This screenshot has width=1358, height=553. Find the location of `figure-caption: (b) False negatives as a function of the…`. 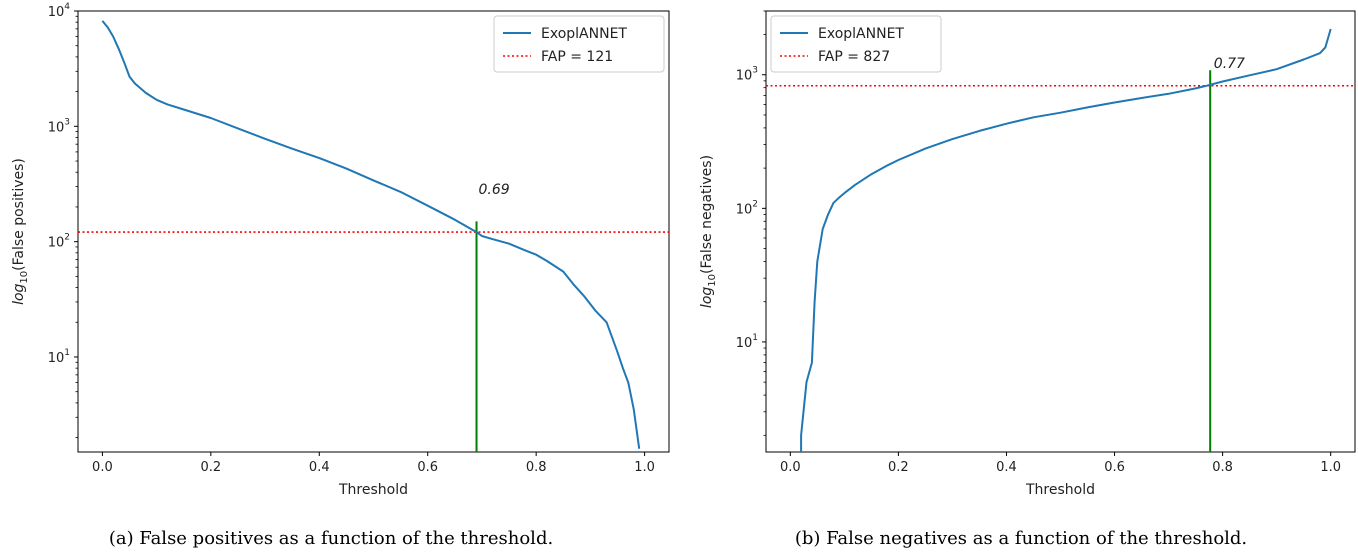

figure-caption: (b) False negatives as a function of the… is located at coordinates (1021, 538).